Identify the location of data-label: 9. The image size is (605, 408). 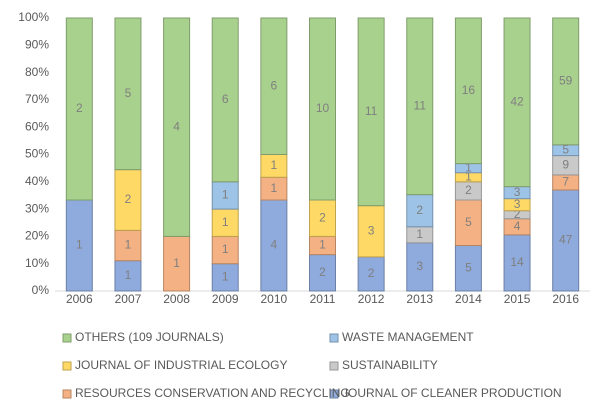
(565, 164).